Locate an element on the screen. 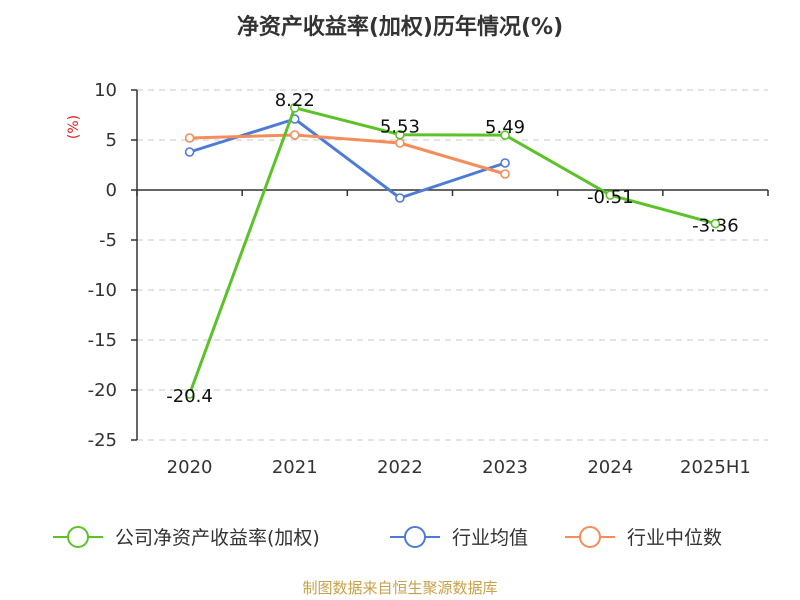 This screenshot has width=800, height=600. data-label: 5.53 is located at coordinates (400, 127).